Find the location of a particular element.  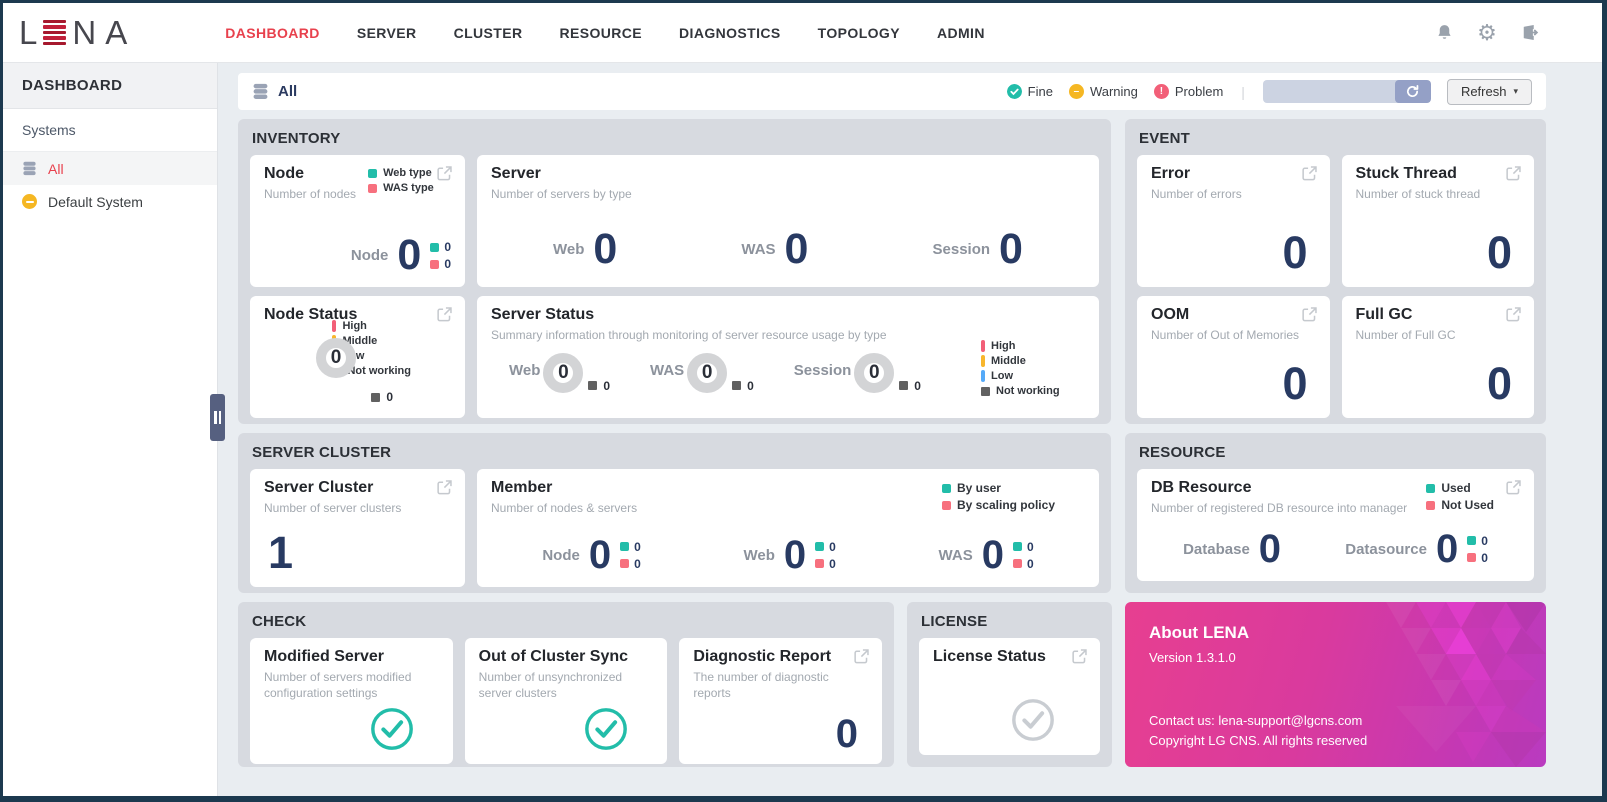

node-total-value: 0 is located at coordinates (409, 255).